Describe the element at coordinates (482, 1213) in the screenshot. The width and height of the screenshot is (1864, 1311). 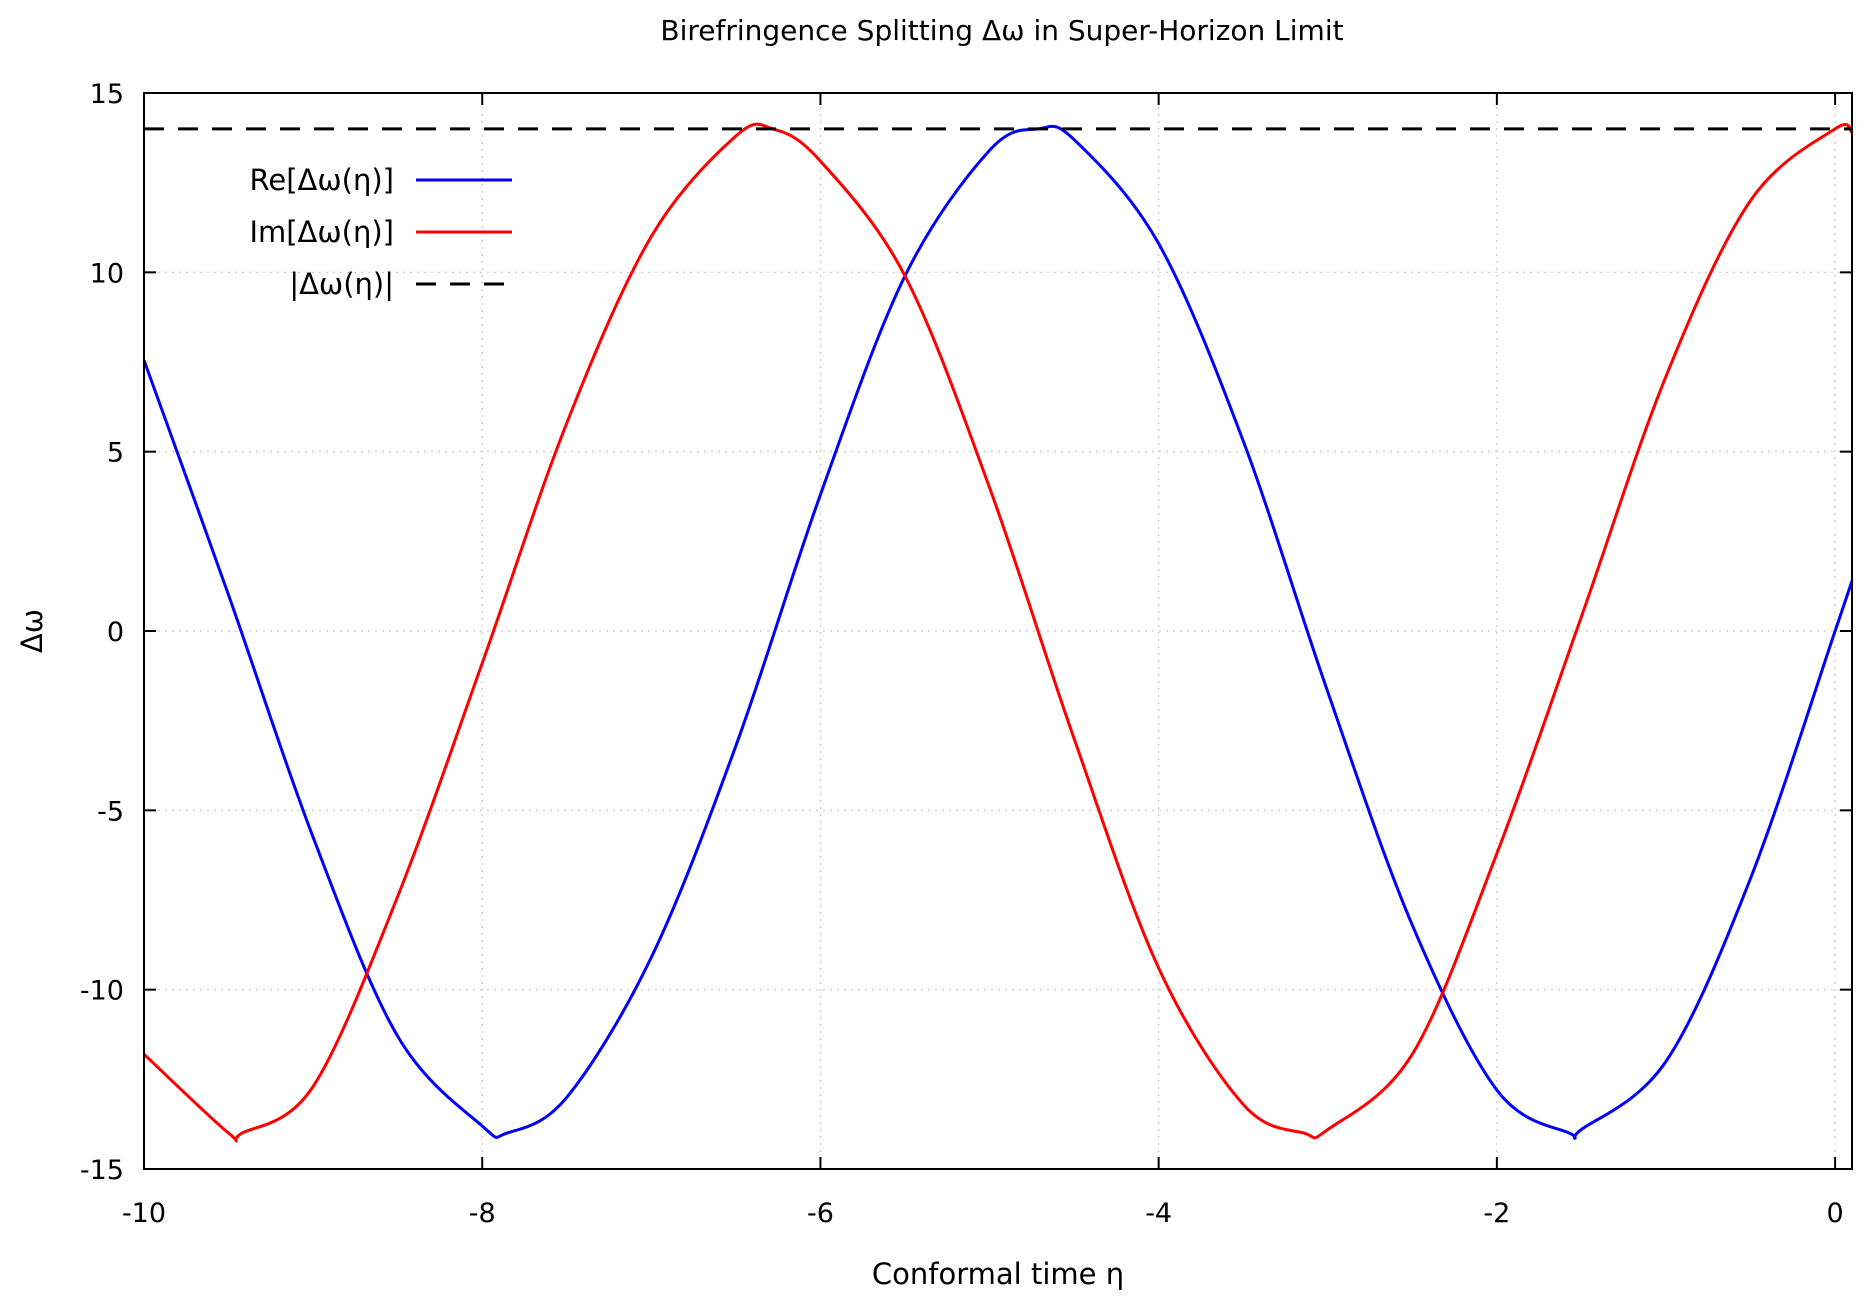
I see `x-tick-label: -8` at that location.